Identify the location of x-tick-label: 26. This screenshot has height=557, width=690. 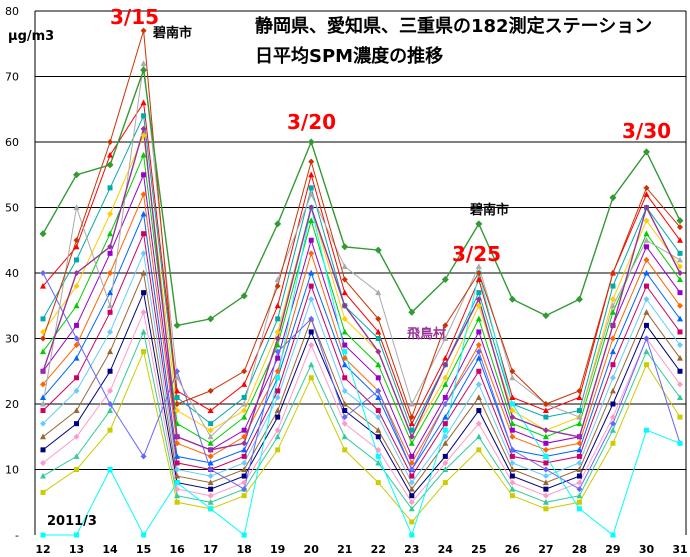
(513, 549).